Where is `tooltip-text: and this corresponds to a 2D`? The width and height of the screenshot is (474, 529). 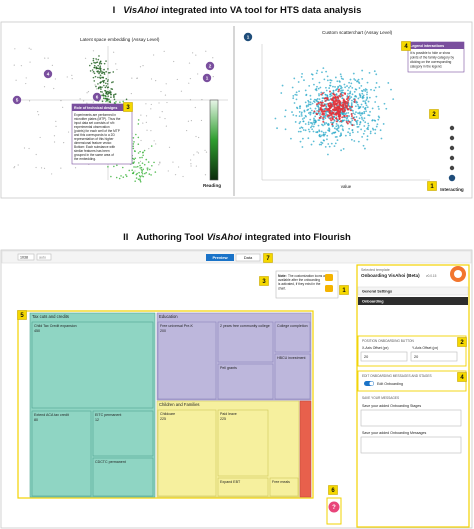 tooltip-text: and this corresponds to a 2D is located at coordinates (94, 135).